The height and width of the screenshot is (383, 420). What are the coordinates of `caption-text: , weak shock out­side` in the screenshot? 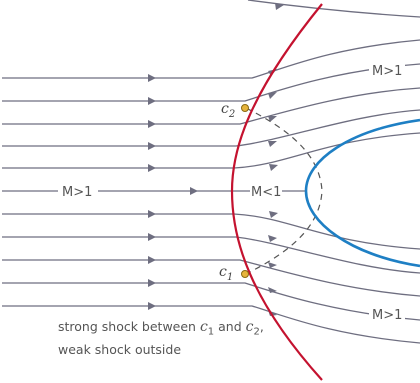 It's located at (161, 338).